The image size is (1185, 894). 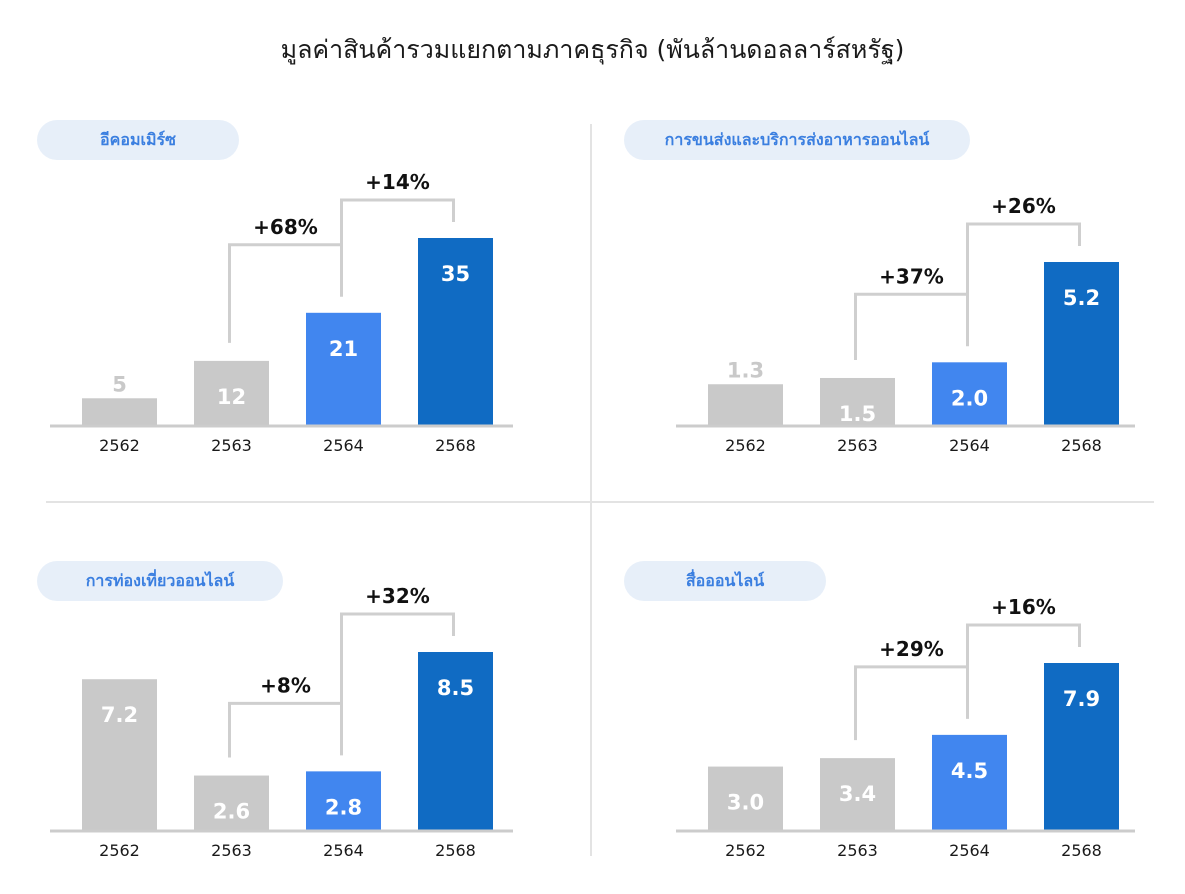 I want to click on growth-label: +26%, so click(x=1023, y=206).